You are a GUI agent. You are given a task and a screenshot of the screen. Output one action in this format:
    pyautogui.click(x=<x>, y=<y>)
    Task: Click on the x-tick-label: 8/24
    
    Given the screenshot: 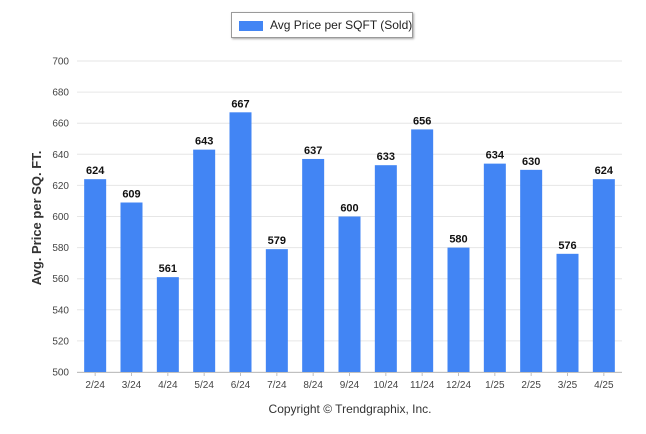 What is the action you would take?
    pyautogui.click(x=313, y=385)
    